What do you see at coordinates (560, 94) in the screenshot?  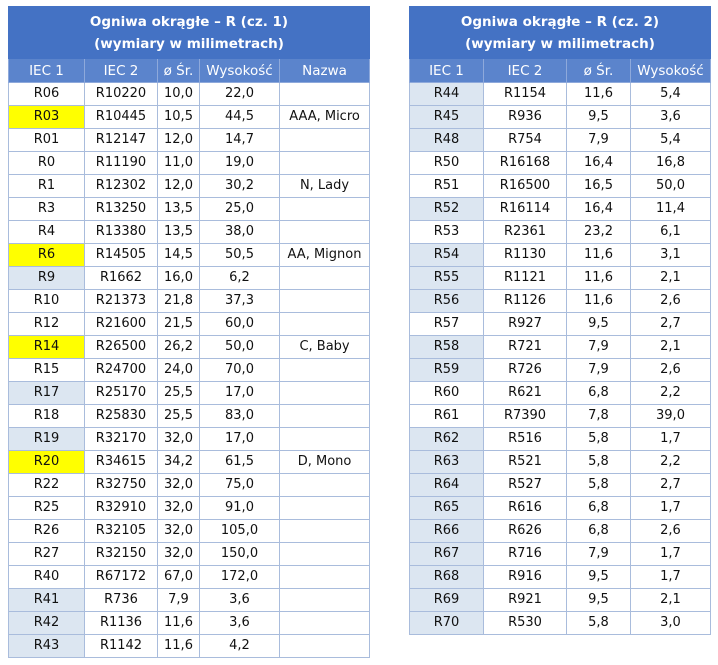 I see `row: R44 R1154 11,6 5,4` at bounding box center [560, 94].